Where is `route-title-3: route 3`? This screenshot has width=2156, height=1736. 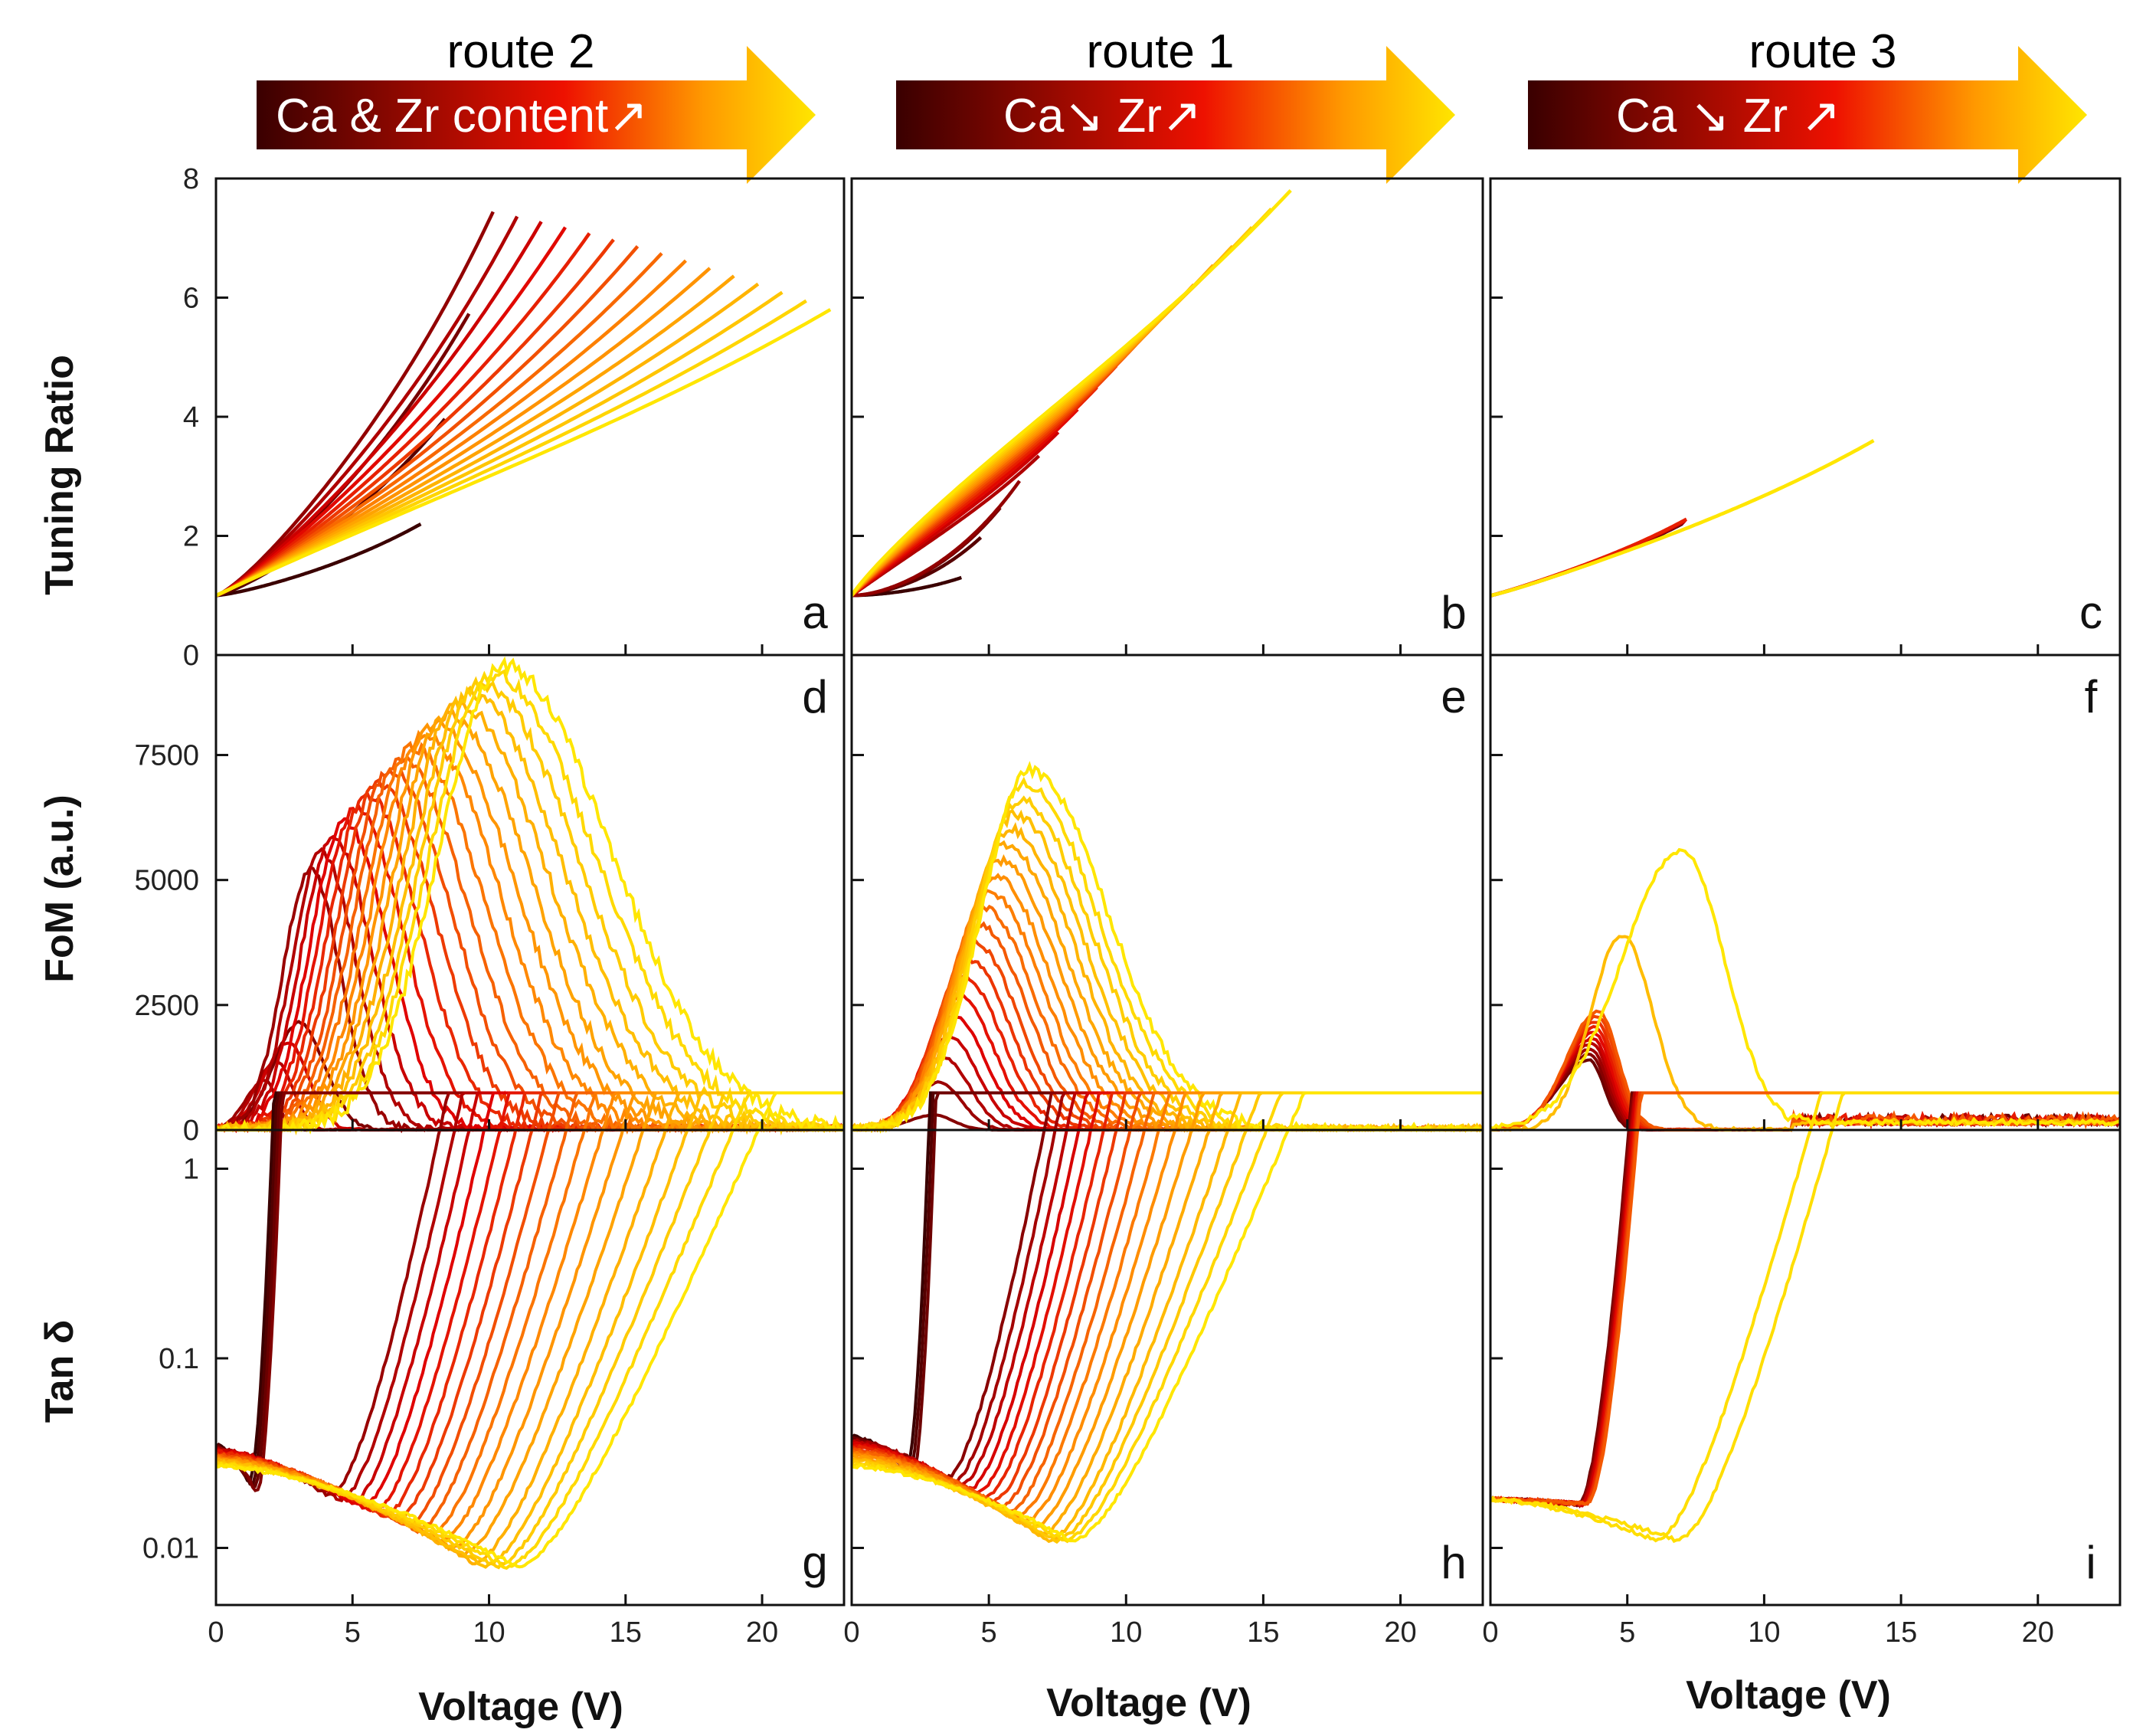 route-title-3: route 3 is located at coordinates (1823, 51).